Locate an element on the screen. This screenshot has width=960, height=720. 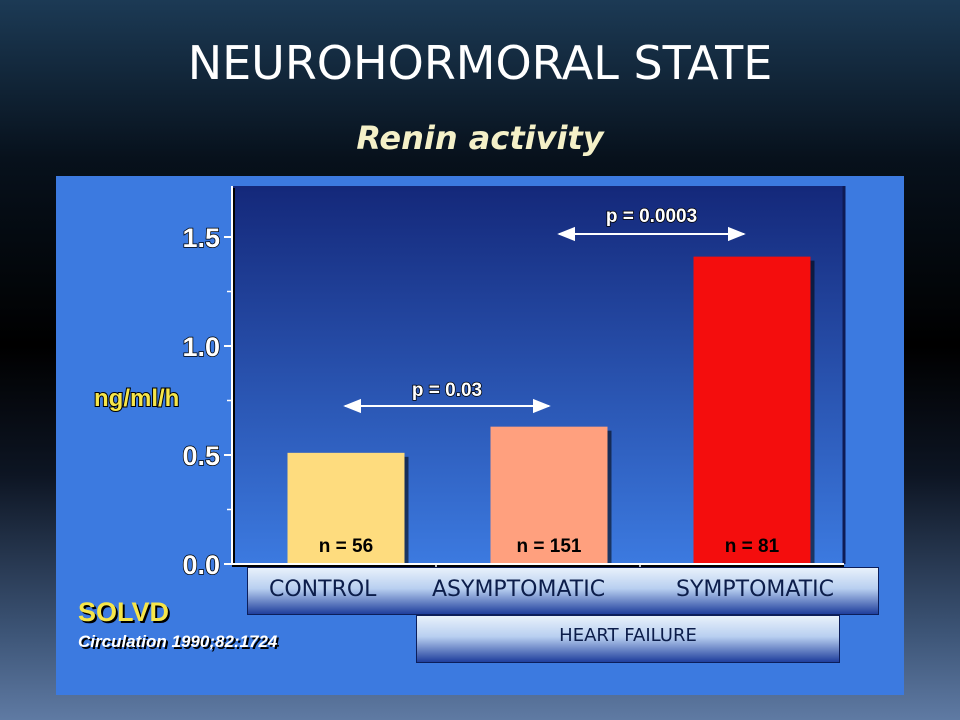
y-tick-label: 0.5 is located at coordinates (201, 456).